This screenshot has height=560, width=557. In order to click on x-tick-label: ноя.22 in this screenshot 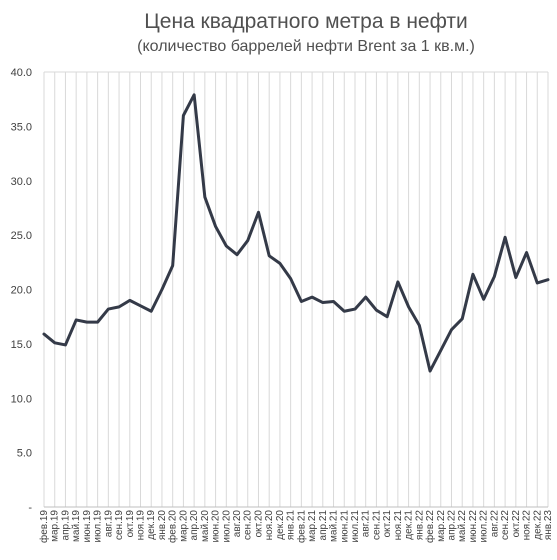, I will do `click(527, 525)`.